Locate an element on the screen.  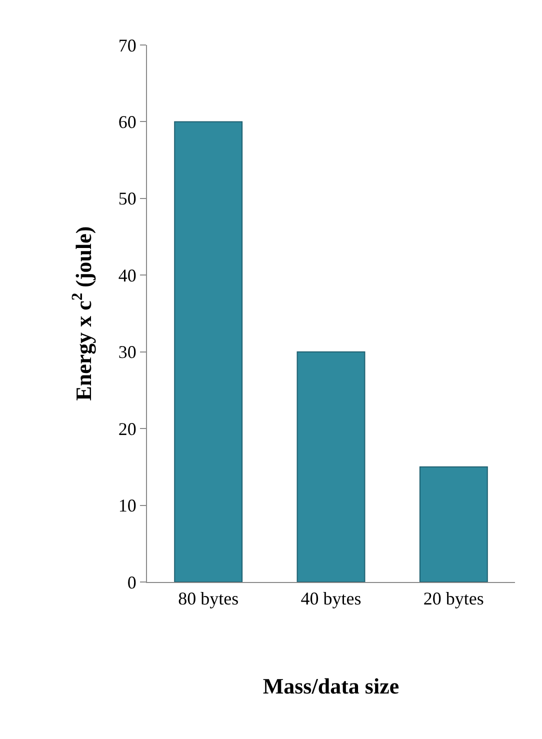
y-tick-label: 50 is located at coordinates (127, 198).